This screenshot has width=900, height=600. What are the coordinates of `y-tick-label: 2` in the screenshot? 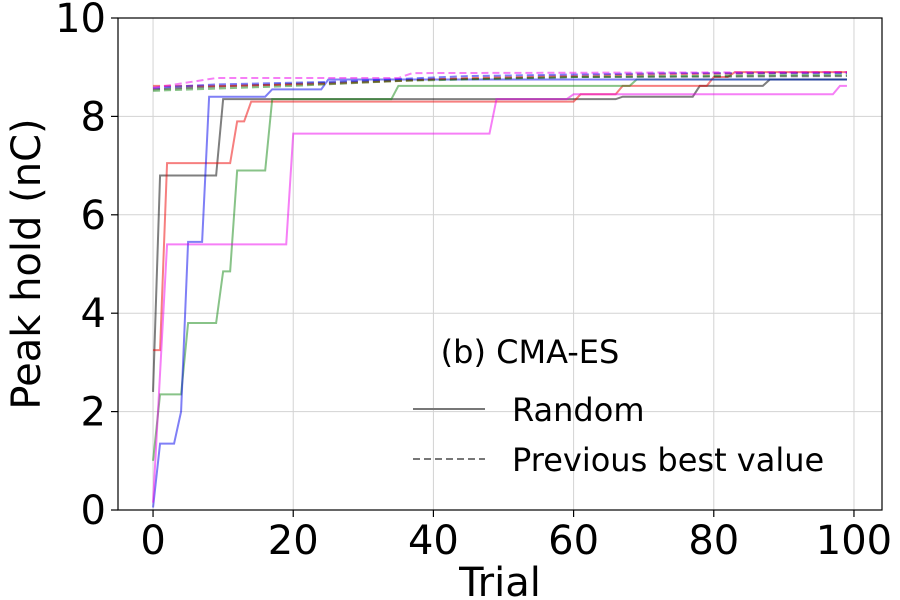 It's located at (93, 413).